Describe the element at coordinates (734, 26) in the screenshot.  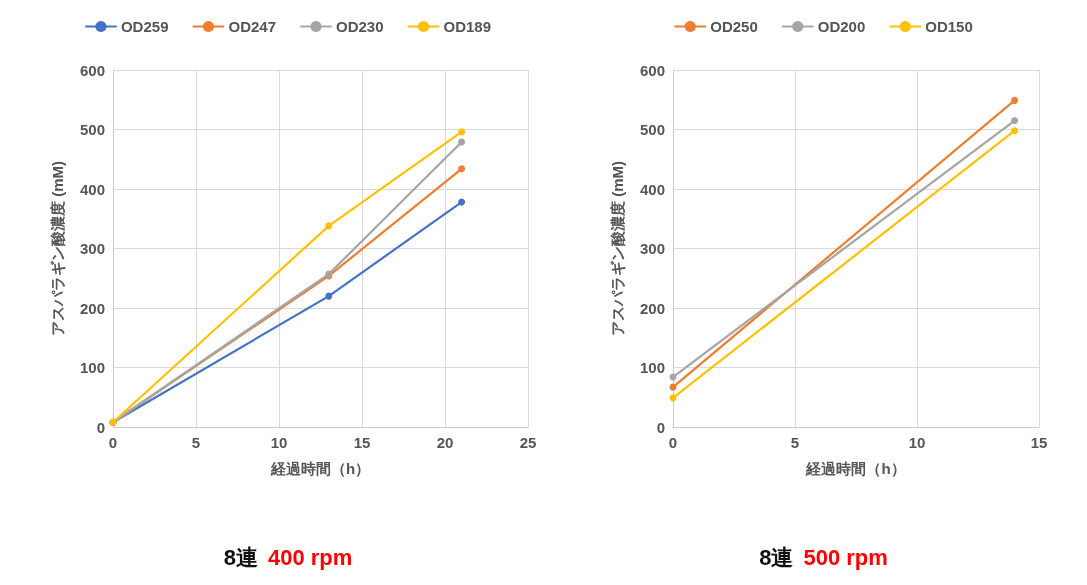
I see `legend-label: OD250` at that location.